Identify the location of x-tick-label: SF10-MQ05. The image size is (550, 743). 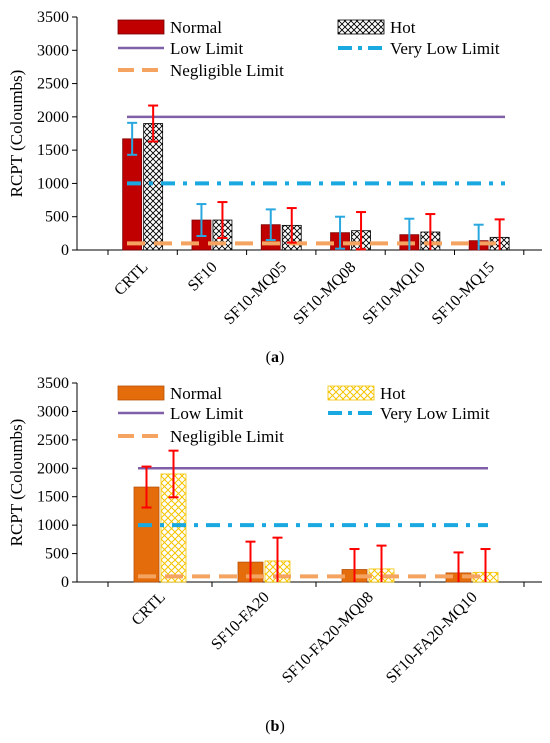
(255, 293).